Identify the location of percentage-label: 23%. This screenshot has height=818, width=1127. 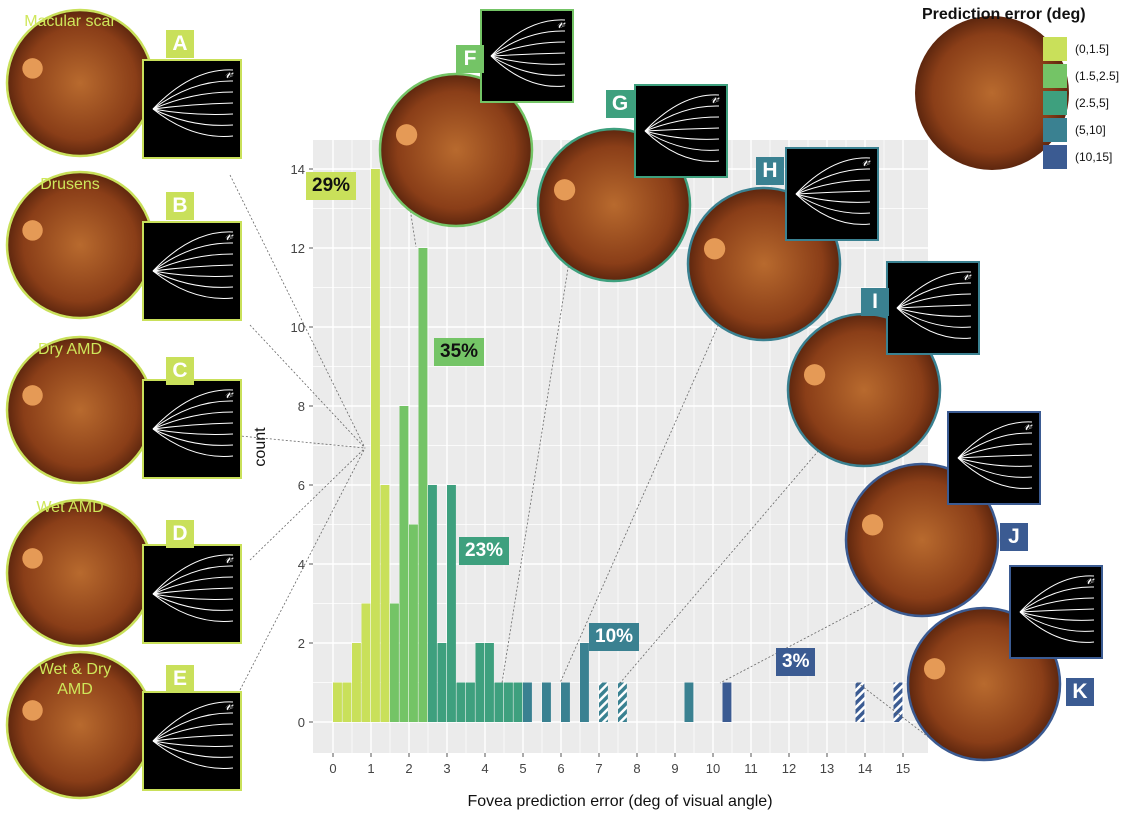
(484, 551).